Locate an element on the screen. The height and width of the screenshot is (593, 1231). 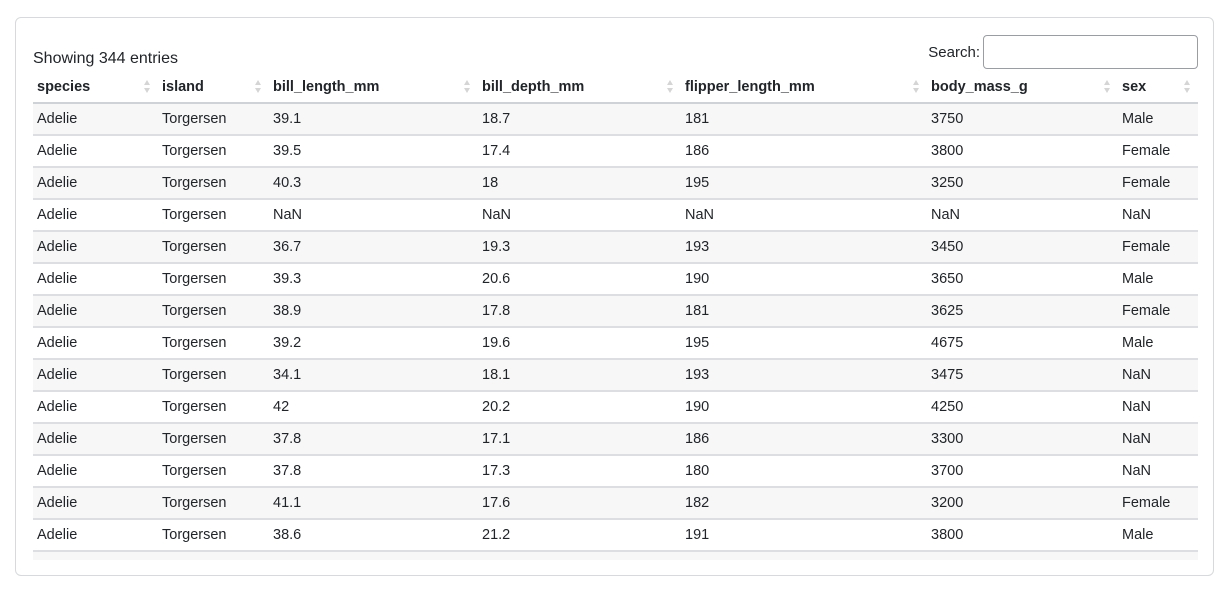
column-label: species is located at coordinates (64, 87).